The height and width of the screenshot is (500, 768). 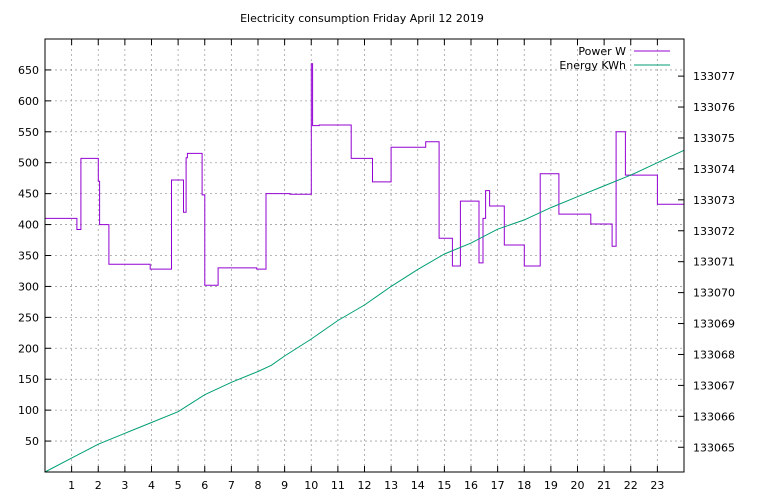 I want to click on y2-tick-label: 133066, so click(x=714, y=416).